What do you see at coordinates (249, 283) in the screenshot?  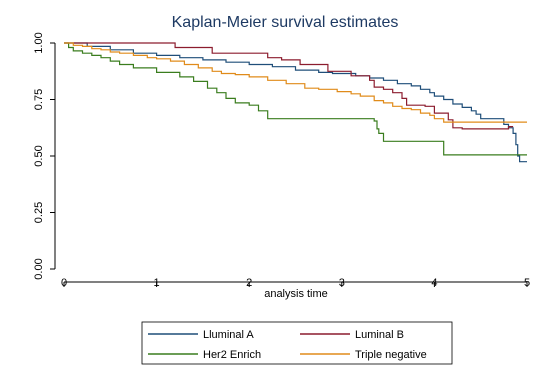 I see `x-tick-label: 2` at bounding box center [249, 283].